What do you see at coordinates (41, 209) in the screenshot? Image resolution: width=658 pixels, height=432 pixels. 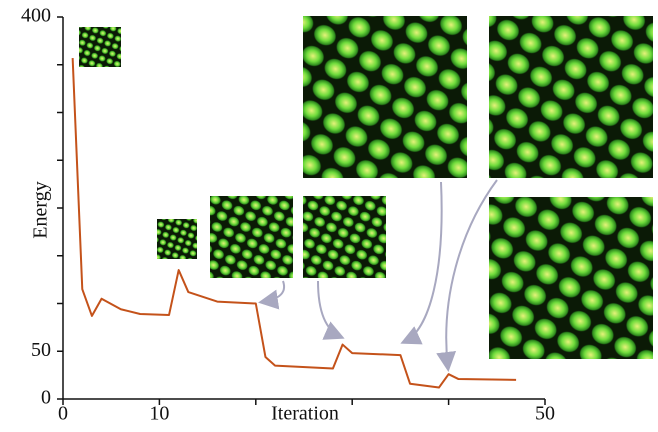 I see `y-axis-label: Energy` at bounding box center [41, 209].